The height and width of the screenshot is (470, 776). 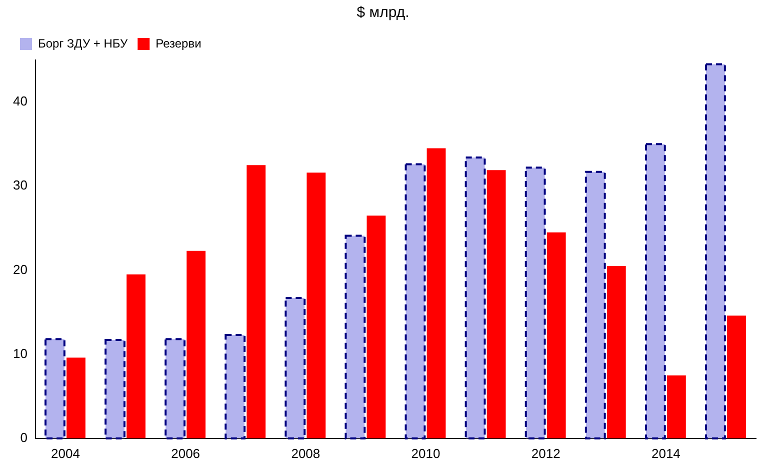 I want to click on y-tick-label: 40, so click(x=20, y=101).